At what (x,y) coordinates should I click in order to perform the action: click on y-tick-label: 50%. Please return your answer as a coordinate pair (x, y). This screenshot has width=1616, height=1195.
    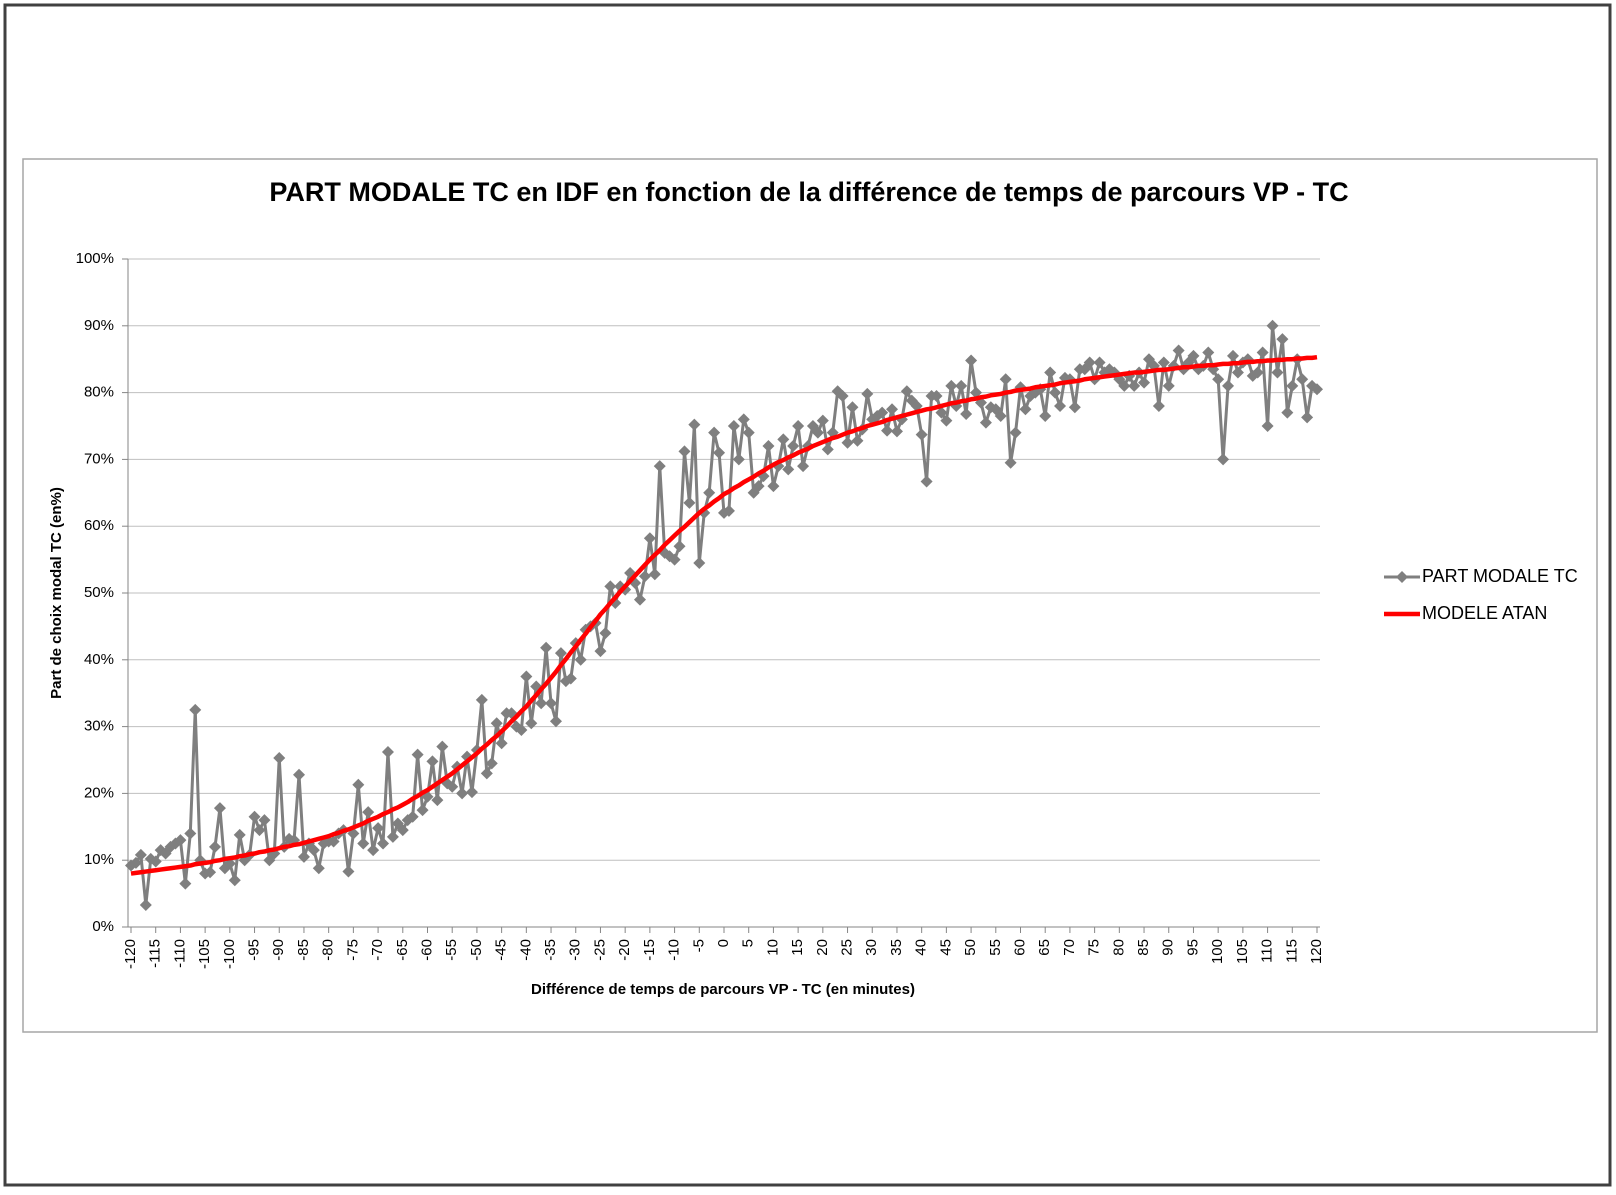
    Looking at the image, I should click on (99, 592).